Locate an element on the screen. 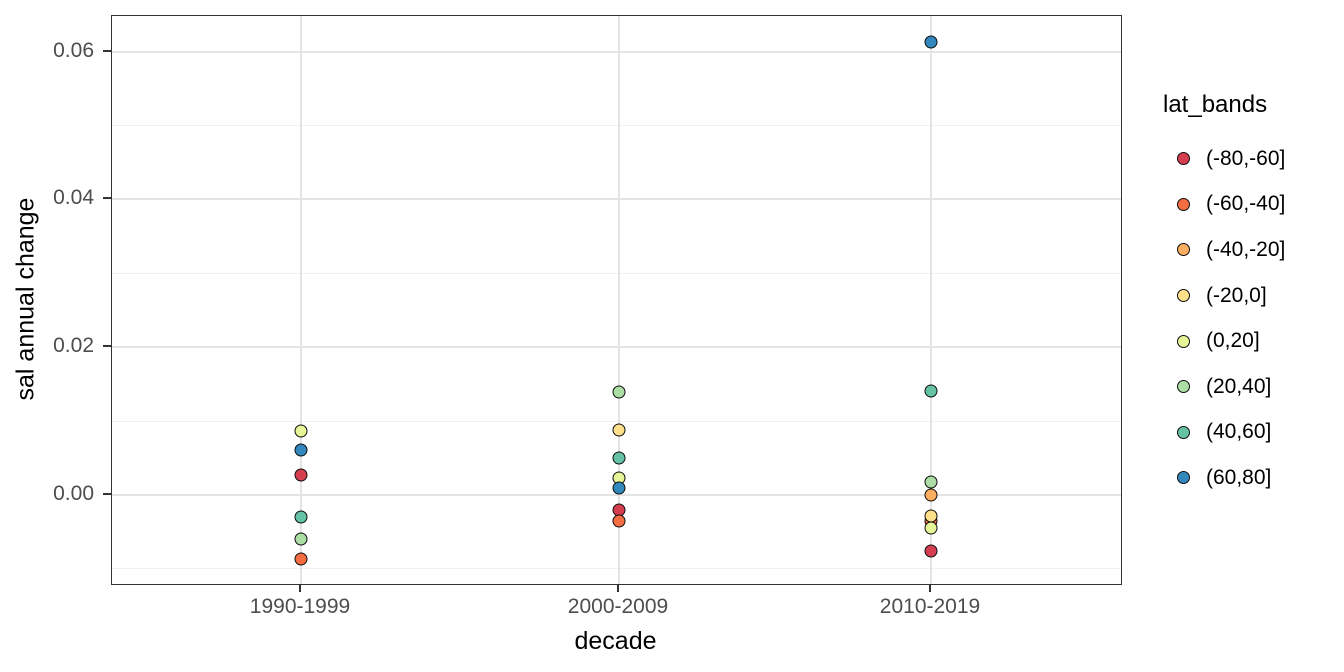 The height and width of the screenshot is (672, 1344). legend-item: (-20,0] is located at coordinates (1252, 296).